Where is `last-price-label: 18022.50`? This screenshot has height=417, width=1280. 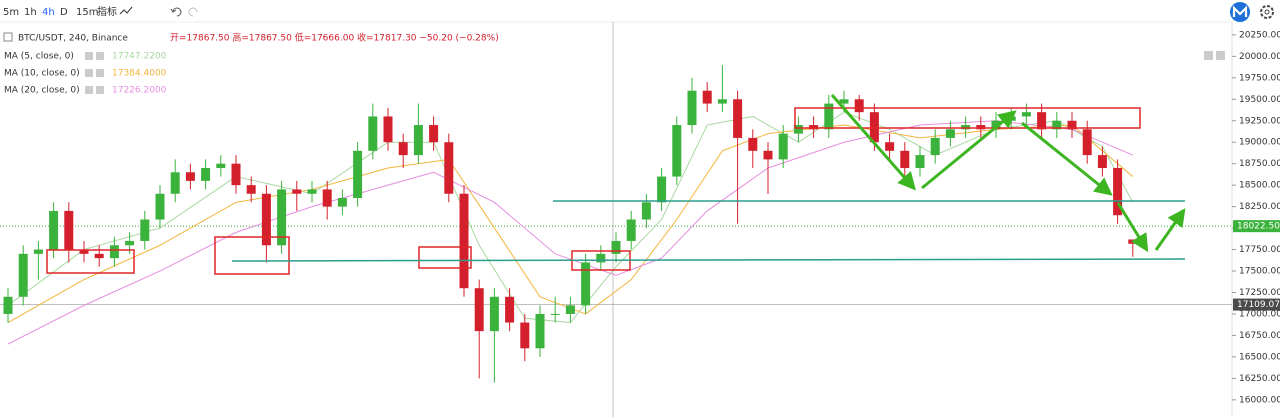 last-price-label: 18022.50 is located at coordinates (1258, 227).